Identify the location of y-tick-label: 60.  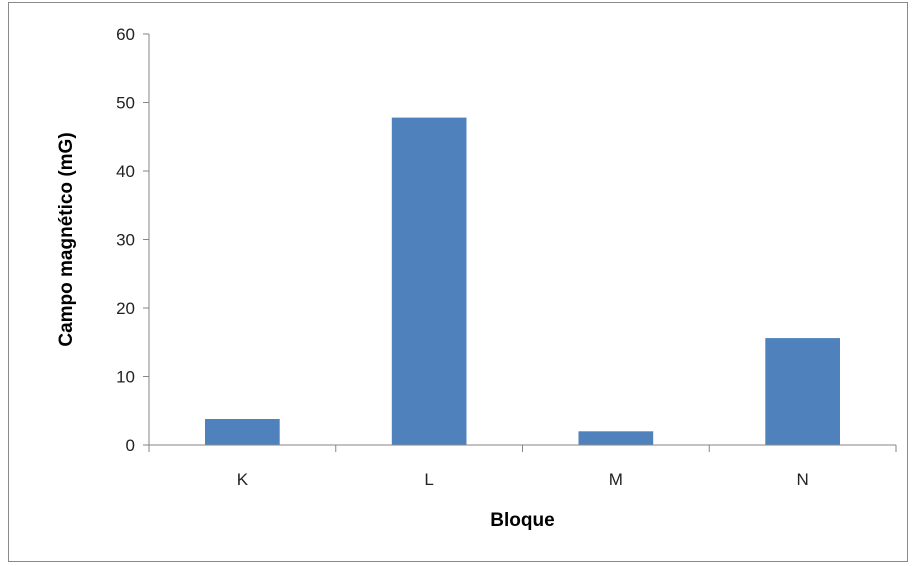
(125, 34).